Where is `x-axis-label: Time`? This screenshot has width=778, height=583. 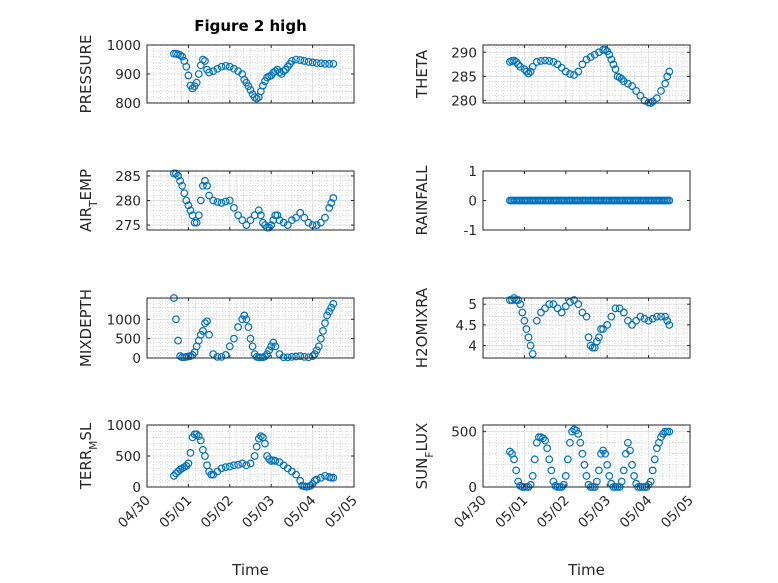
x-axis-label: Time is located at coordinates (586, 570).